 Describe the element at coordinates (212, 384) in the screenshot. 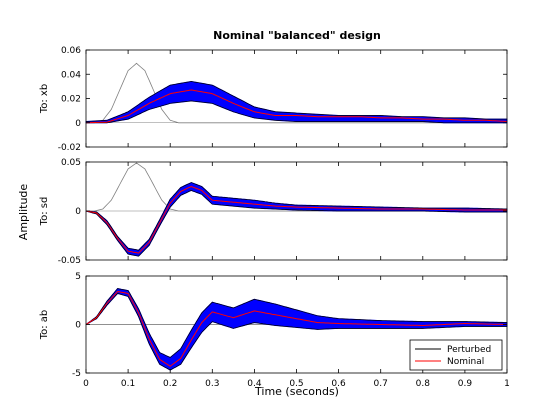

I see `x-tick-label: 0.3` at that location.